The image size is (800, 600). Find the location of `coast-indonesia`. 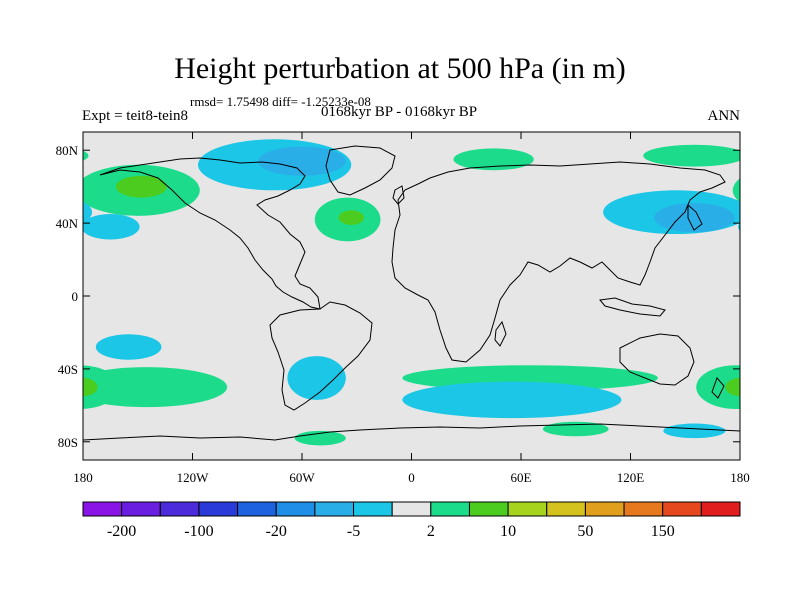

coast-indonesia is located at coordinates (632, 307).